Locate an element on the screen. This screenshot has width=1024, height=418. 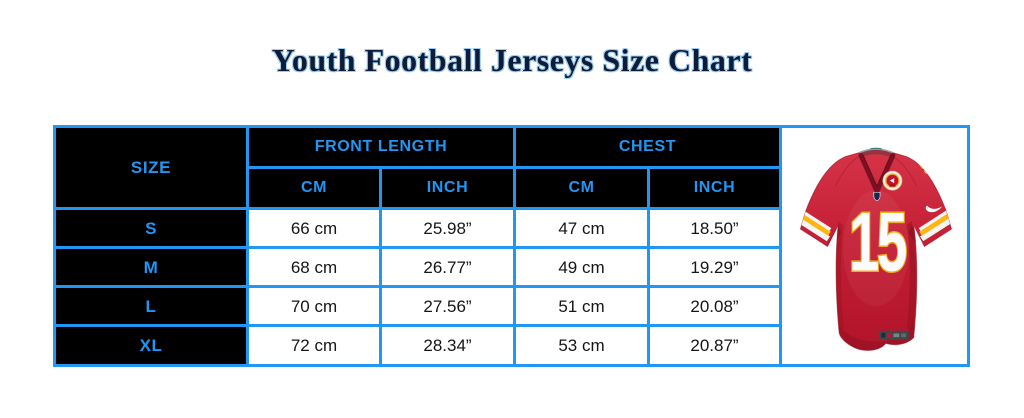
column-header-chest: CHEST is located at coordinates (647, 147).